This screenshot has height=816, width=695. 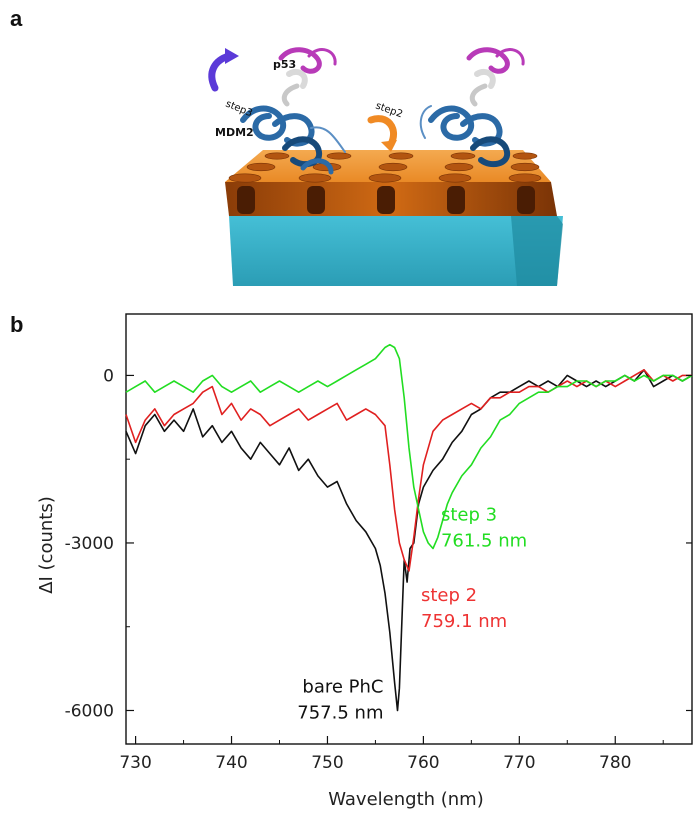 What do you see at coordinates (465, 136) in the screenshot?
I see `mdm2-protein-right` at bounding box center [465, 136].